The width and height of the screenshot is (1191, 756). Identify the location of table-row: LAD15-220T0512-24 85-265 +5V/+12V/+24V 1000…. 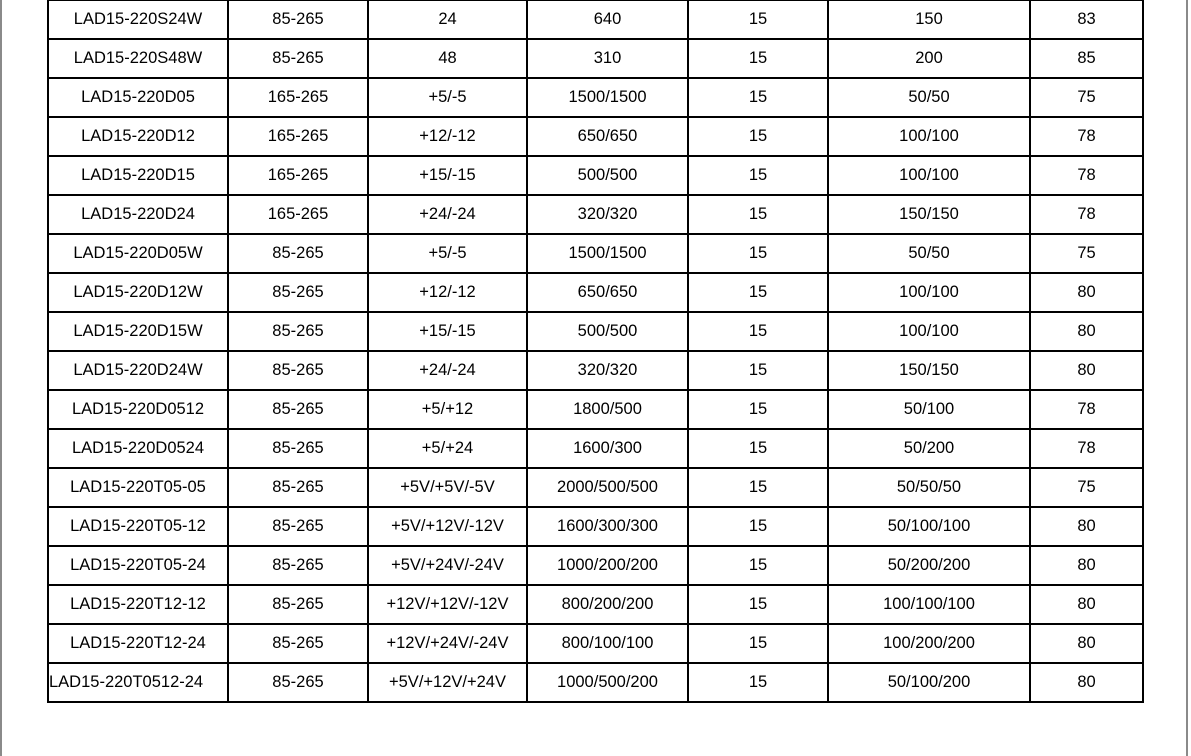
(595, 682).